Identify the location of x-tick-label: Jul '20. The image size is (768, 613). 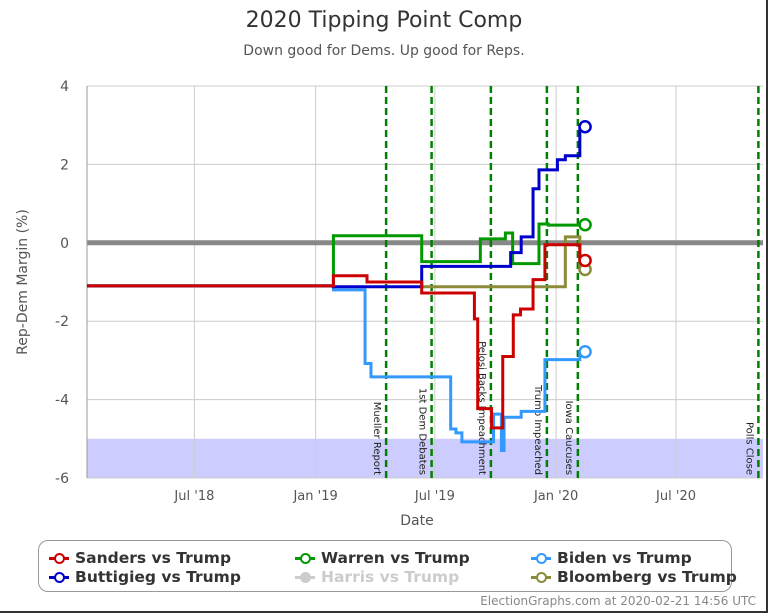
(675, 496).